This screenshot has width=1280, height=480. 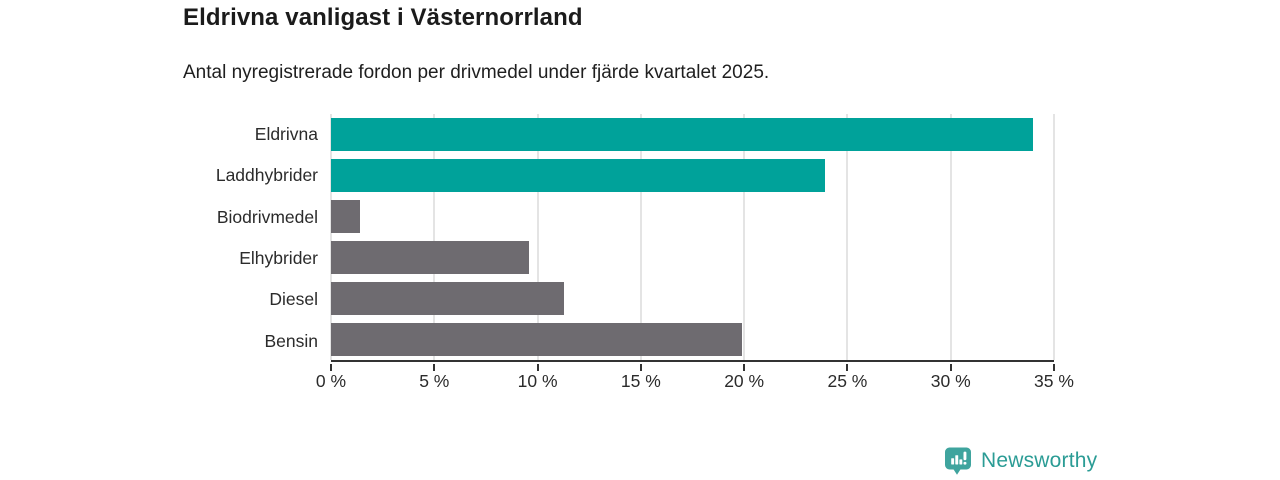 What do you see at coordinates (640, 381) in the screenshot?
I see `x-tick-label: 15 %` at bounding box center [640, 381].